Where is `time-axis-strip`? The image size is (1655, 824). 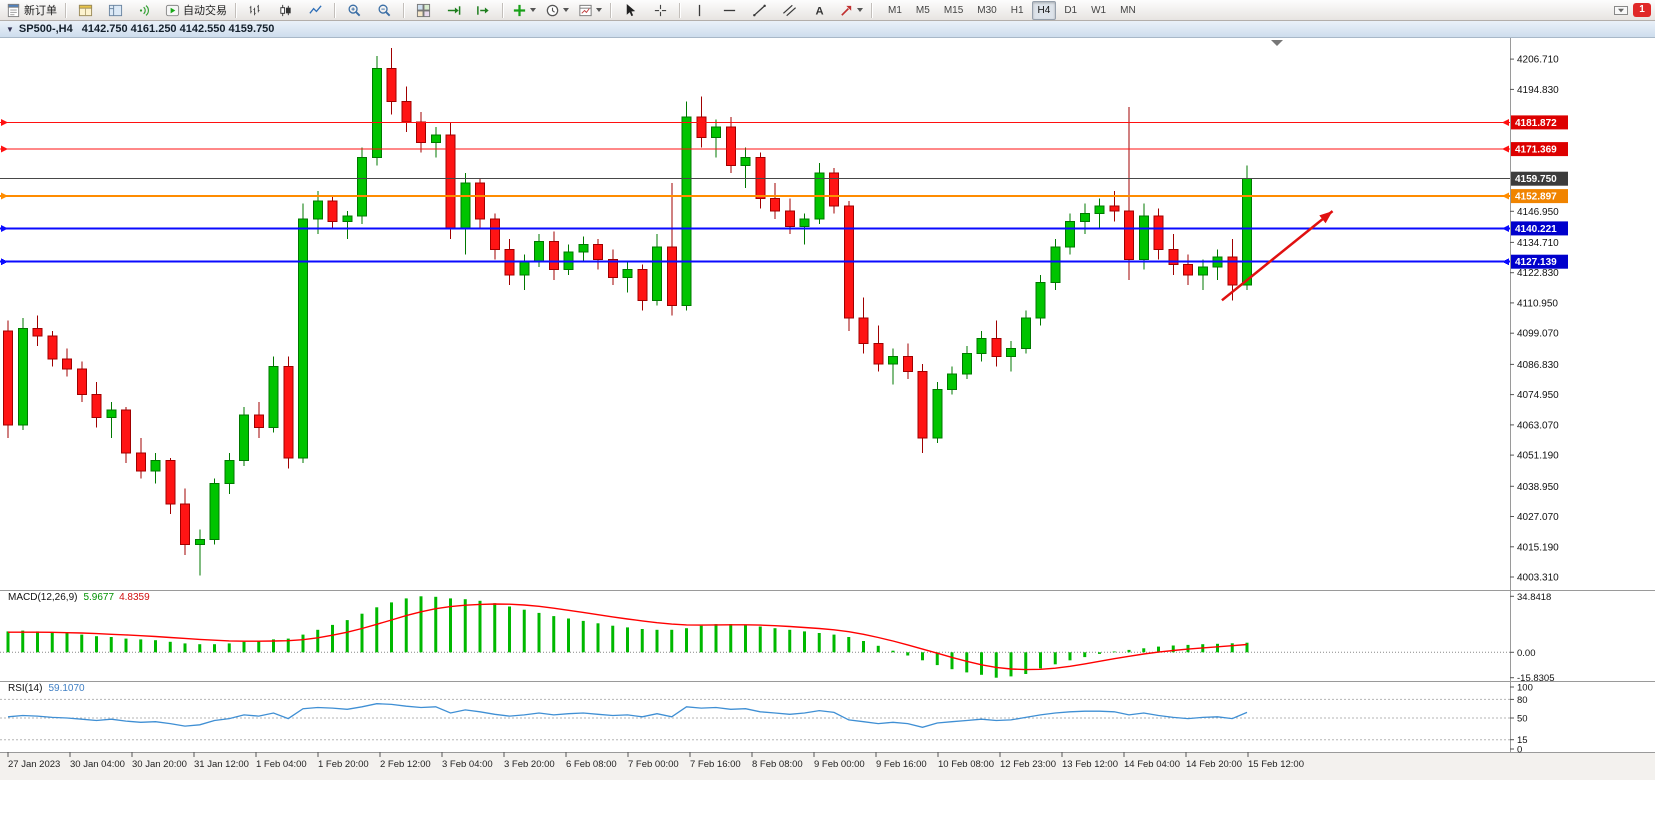
time-axis-strip is located at coordinates (827, 766).